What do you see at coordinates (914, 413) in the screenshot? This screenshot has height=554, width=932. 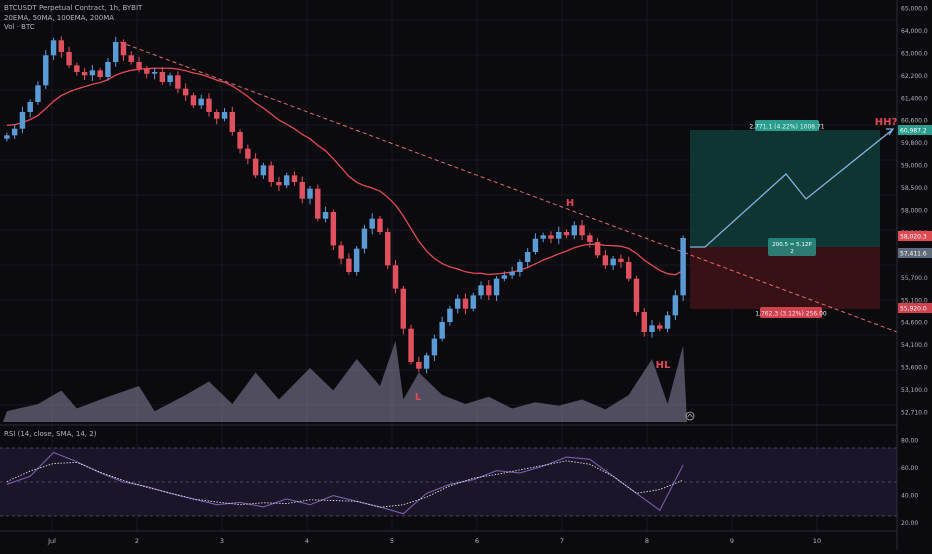 I see `price-tick-label: 52,710.0` at bounding box center [914, 413].